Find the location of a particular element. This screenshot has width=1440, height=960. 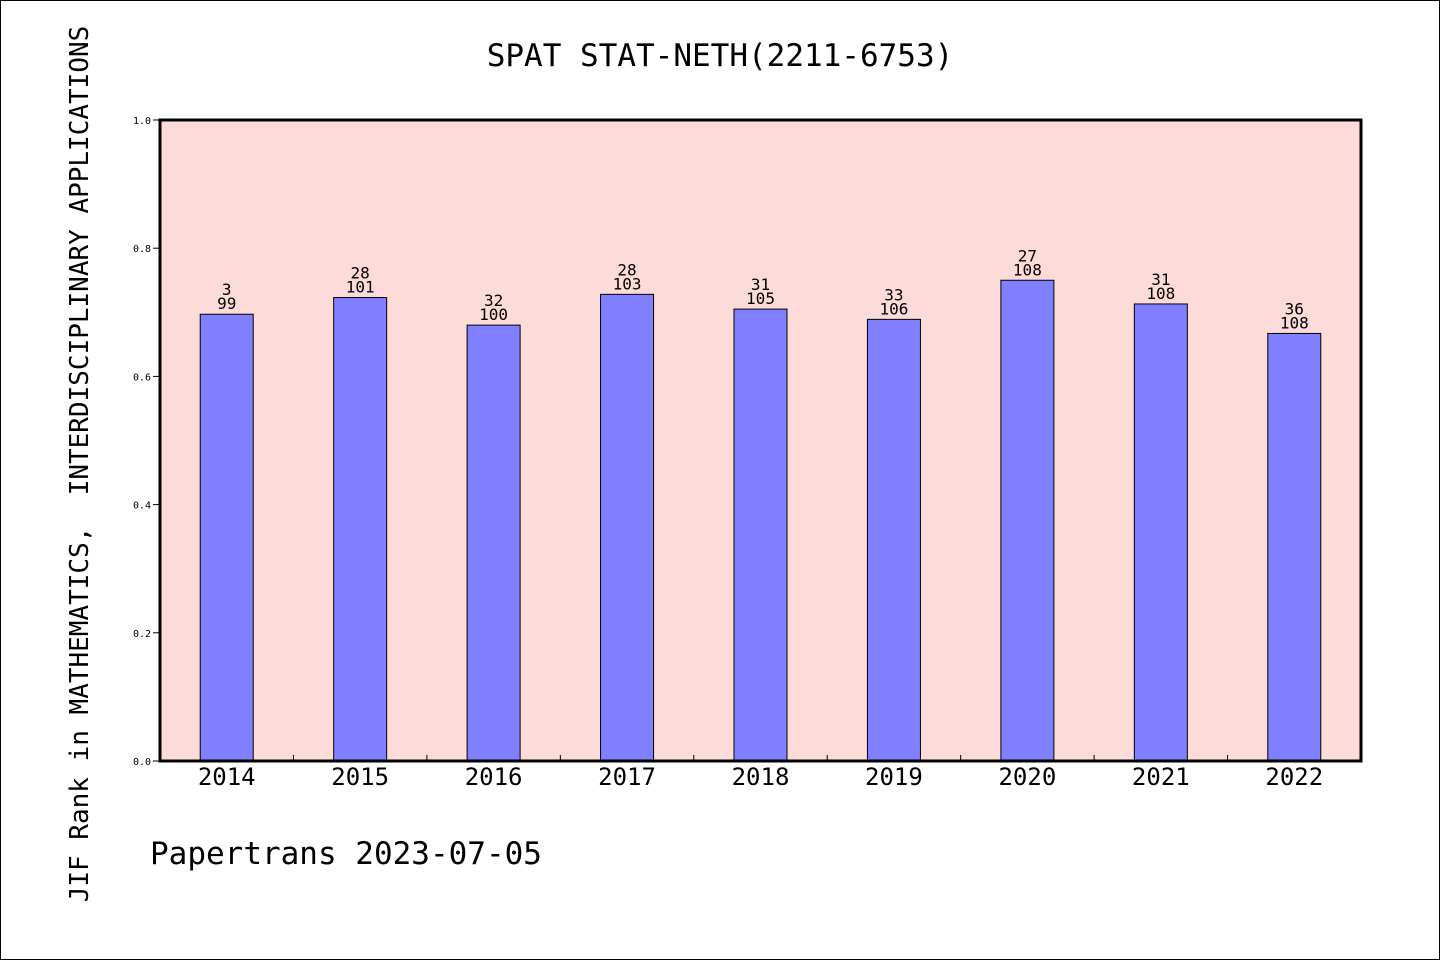

x-tick-label-2015: 2015 is located at coordinates (360, 777).